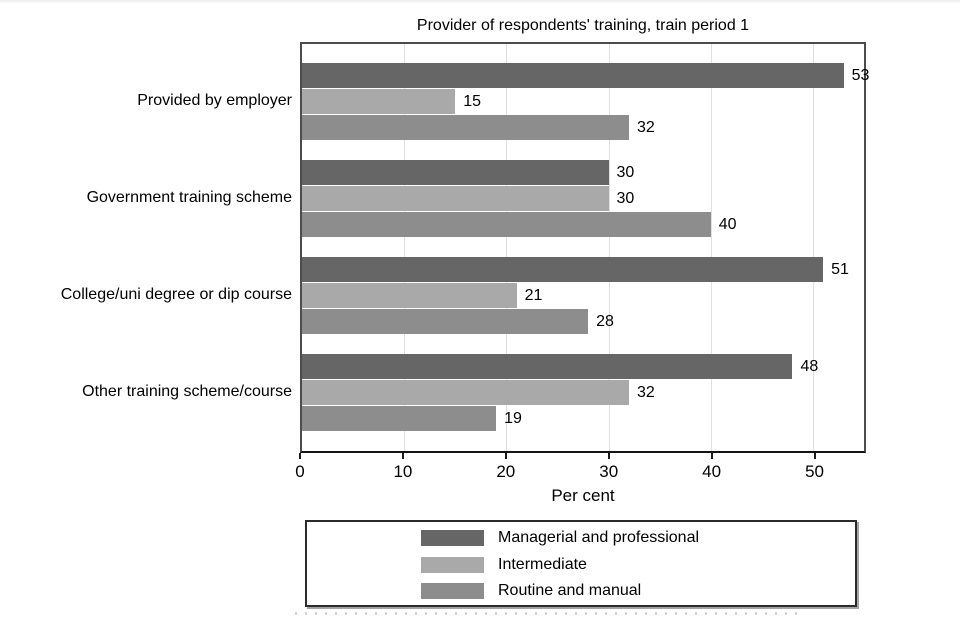 Image resolution: width=960 pixels, height=640 pixels. I want to click on legend-label: Intermediate, so click(542, 564).